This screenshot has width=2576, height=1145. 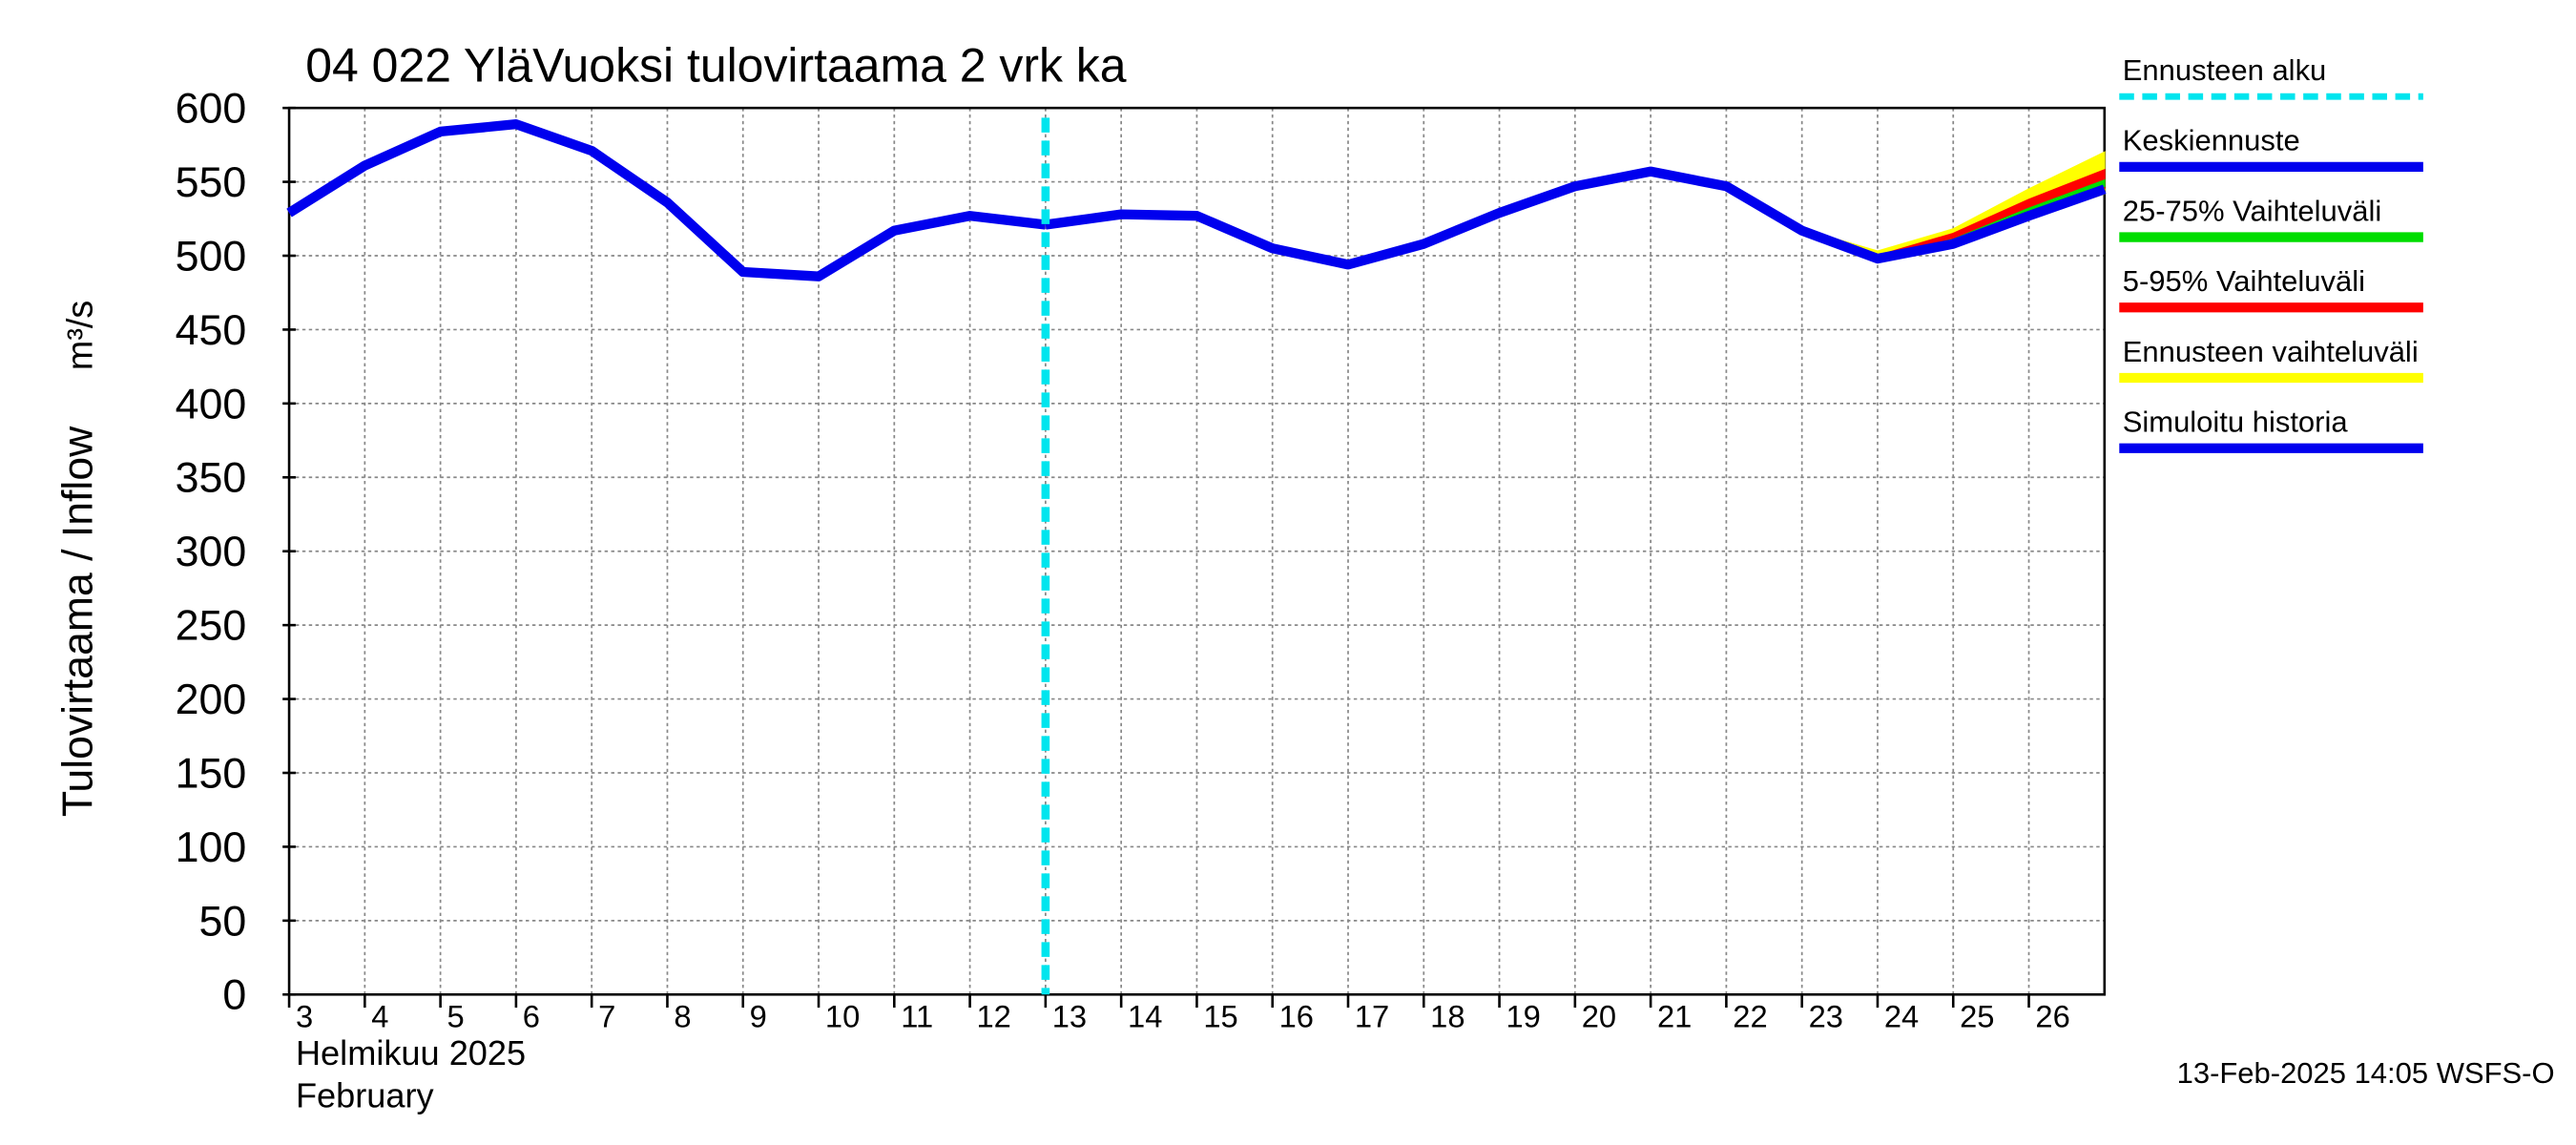 I want to click on x-tick-label: 13, so click(x=1069, y=1017).